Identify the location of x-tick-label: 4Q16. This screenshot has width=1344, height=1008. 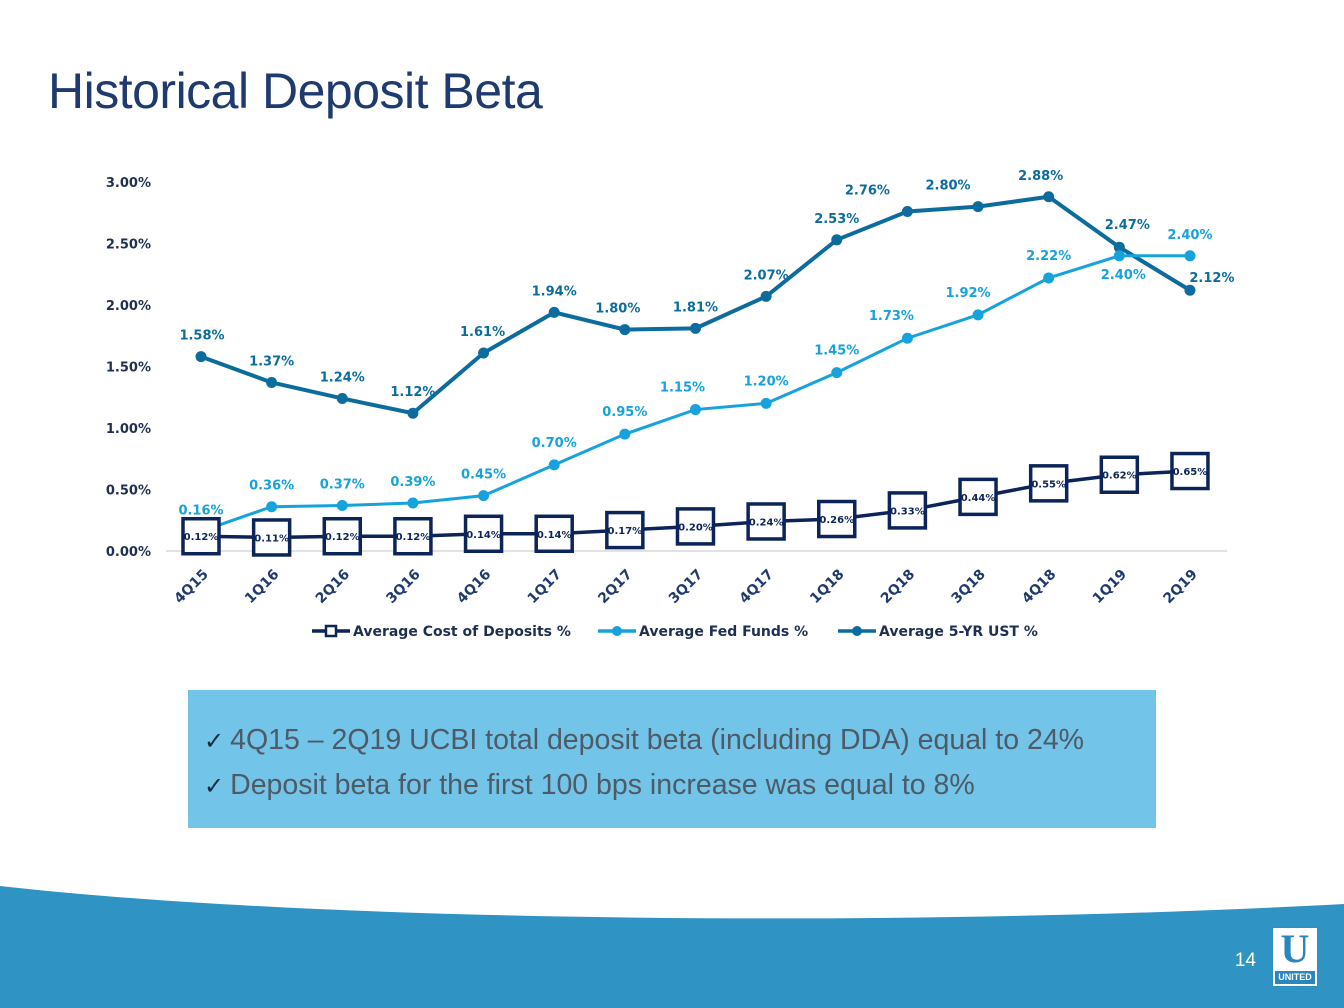
(474, 587).